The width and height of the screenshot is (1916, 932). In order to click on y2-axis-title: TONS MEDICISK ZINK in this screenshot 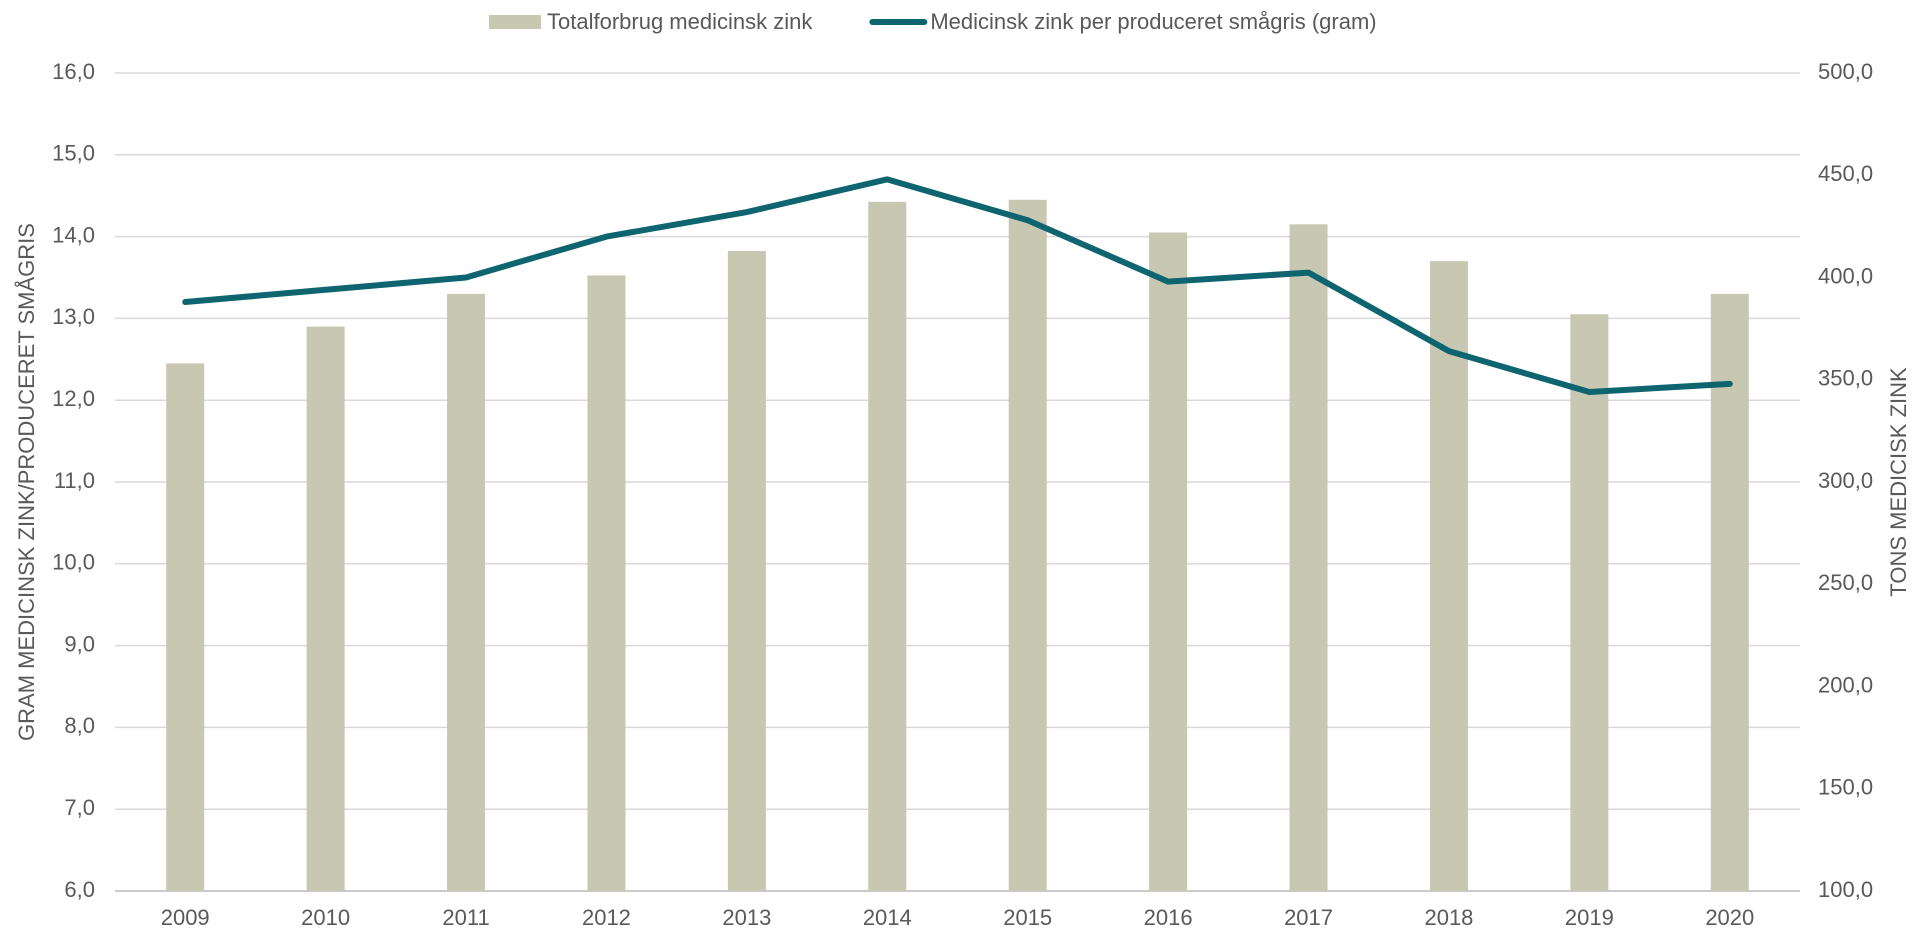, I will do `click(1898, 482)`.